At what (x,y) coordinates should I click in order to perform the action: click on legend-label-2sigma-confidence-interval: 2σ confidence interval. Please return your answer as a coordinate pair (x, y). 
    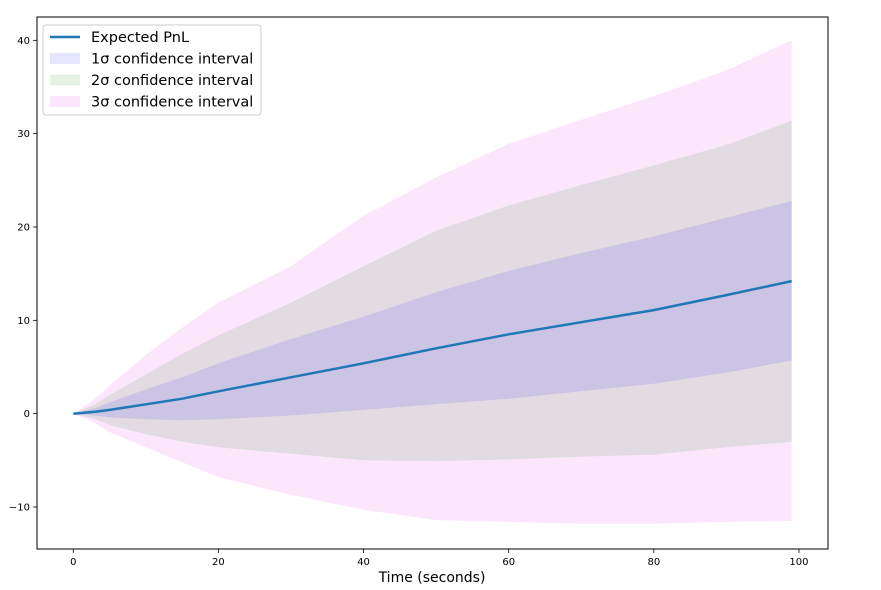
    Looking at the image, I should click on (172, 81).